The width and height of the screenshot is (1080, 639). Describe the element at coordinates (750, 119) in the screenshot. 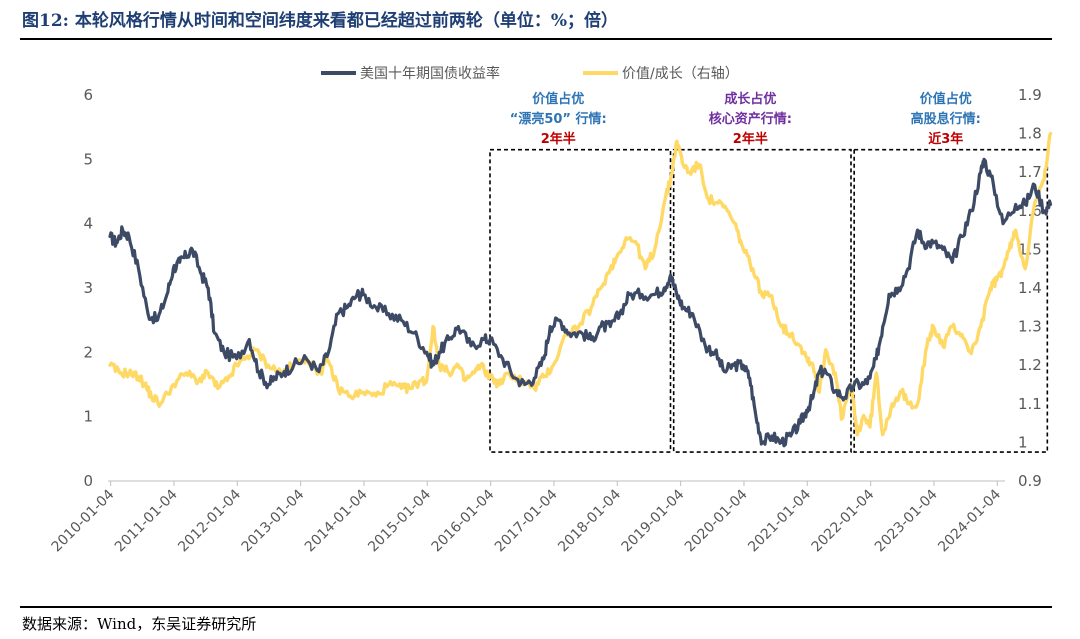

I see `annotation-line: 核心资产行情:` at that location.